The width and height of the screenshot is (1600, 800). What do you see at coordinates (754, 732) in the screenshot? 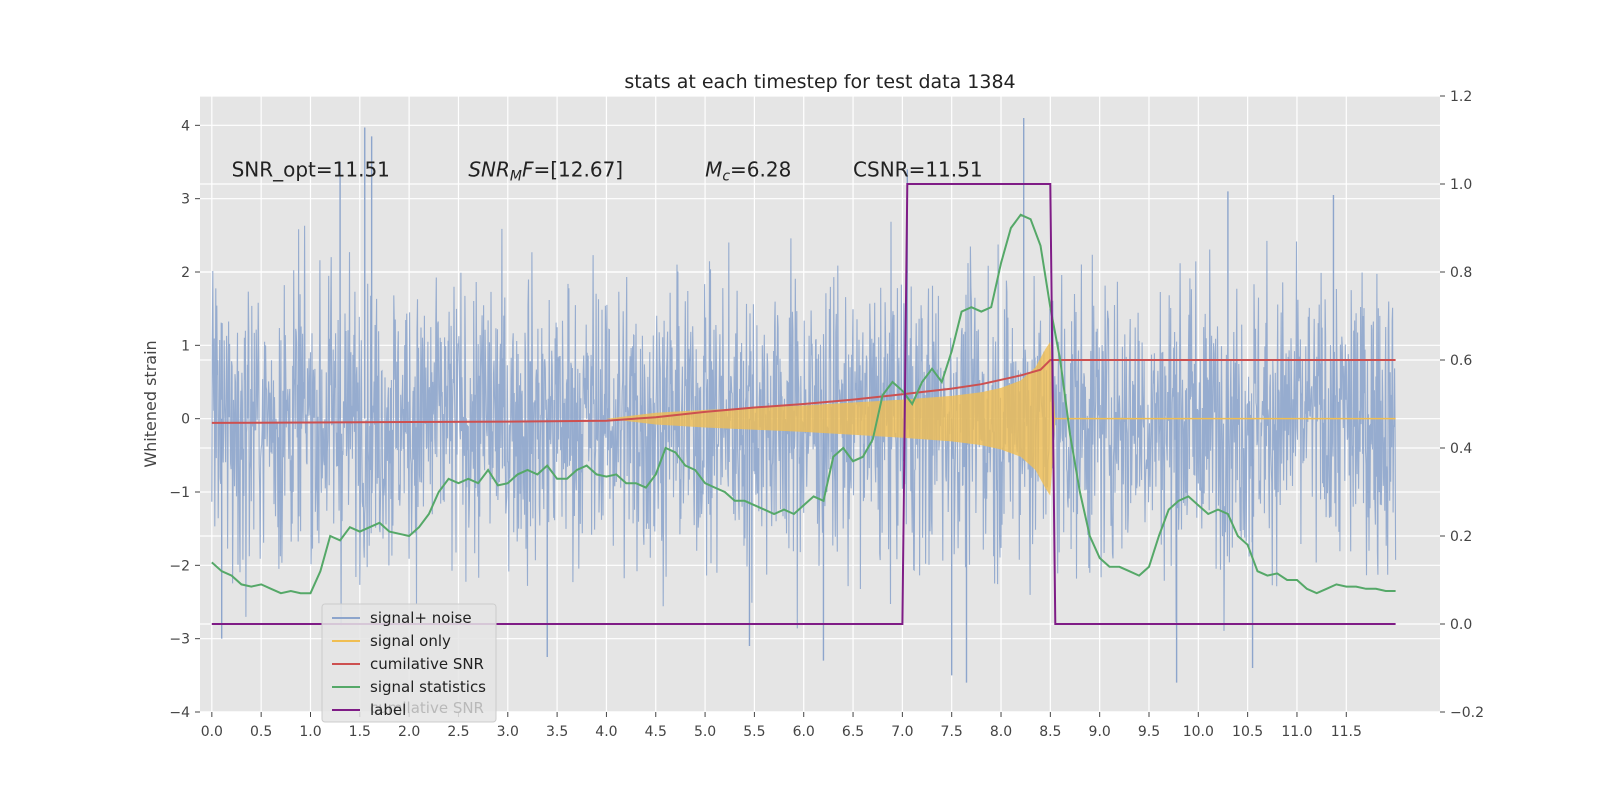
I see `x-tick-label: 5.5` at bounding box center [754, 732].